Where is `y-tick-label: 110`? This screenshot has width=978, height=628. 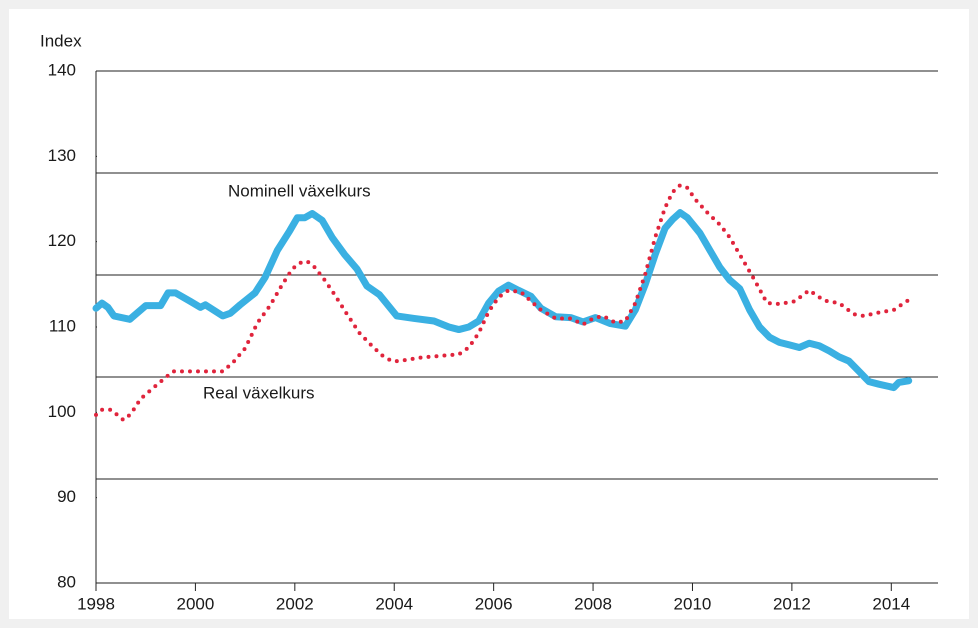 y-tick-label: 110 is located at coordinates (62, 325).